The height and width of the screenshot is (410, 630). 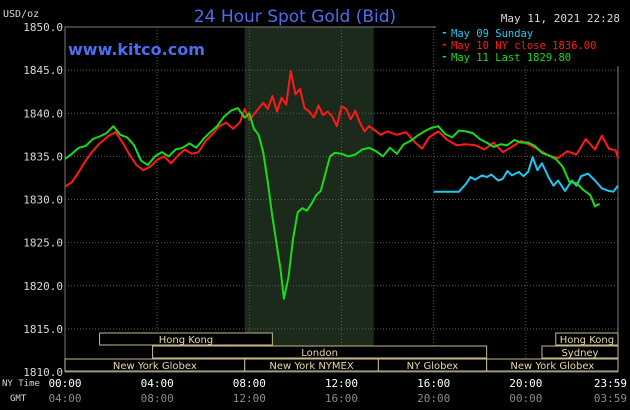 I want to click on session-label: Sydney, so click(x=579, y=353).